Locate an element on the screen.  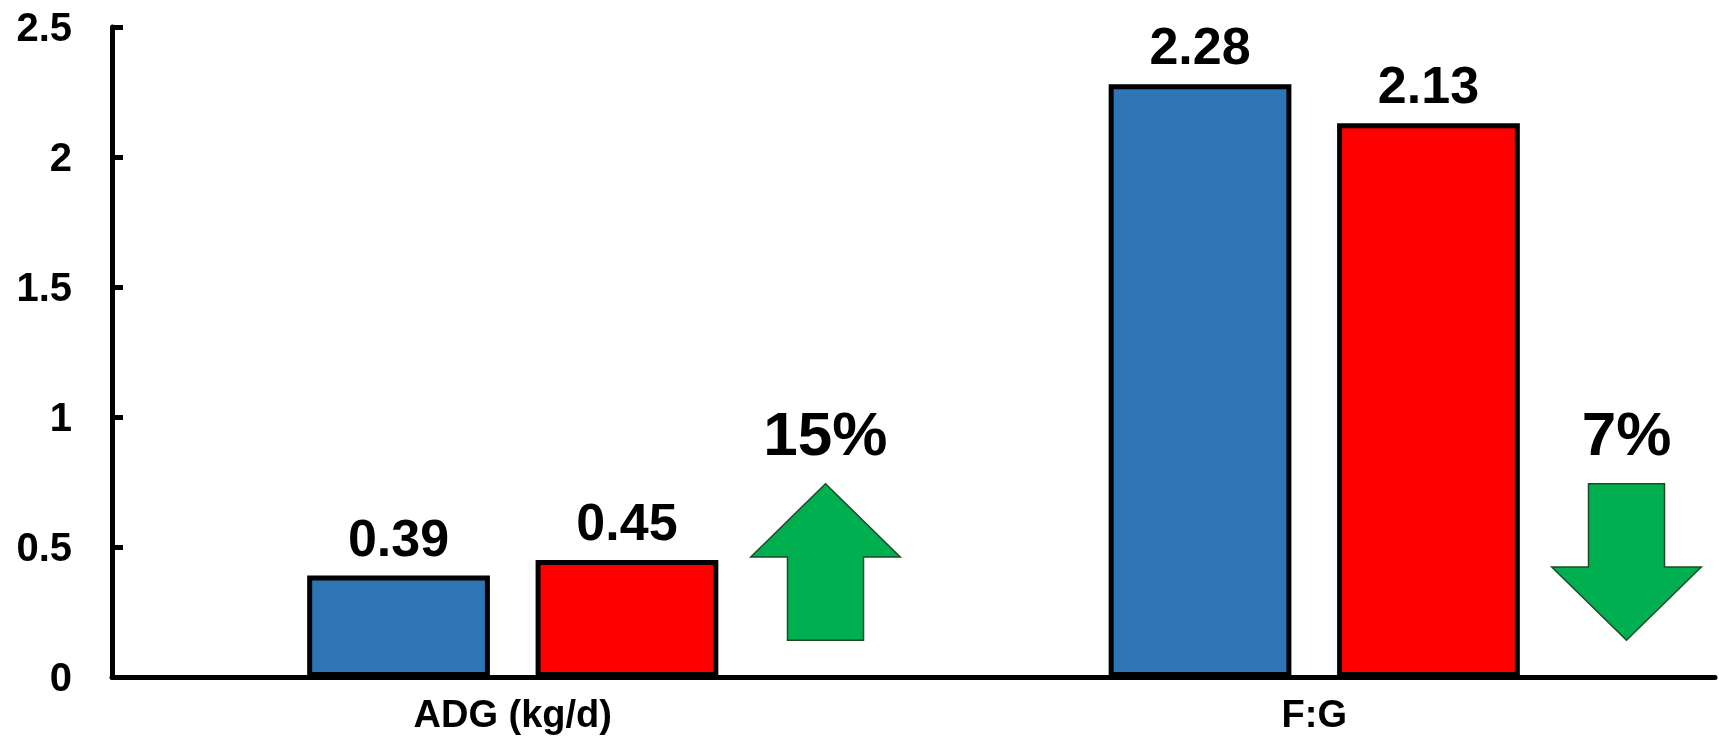
data-label: 0.45 is located at coordinates (627, 522).